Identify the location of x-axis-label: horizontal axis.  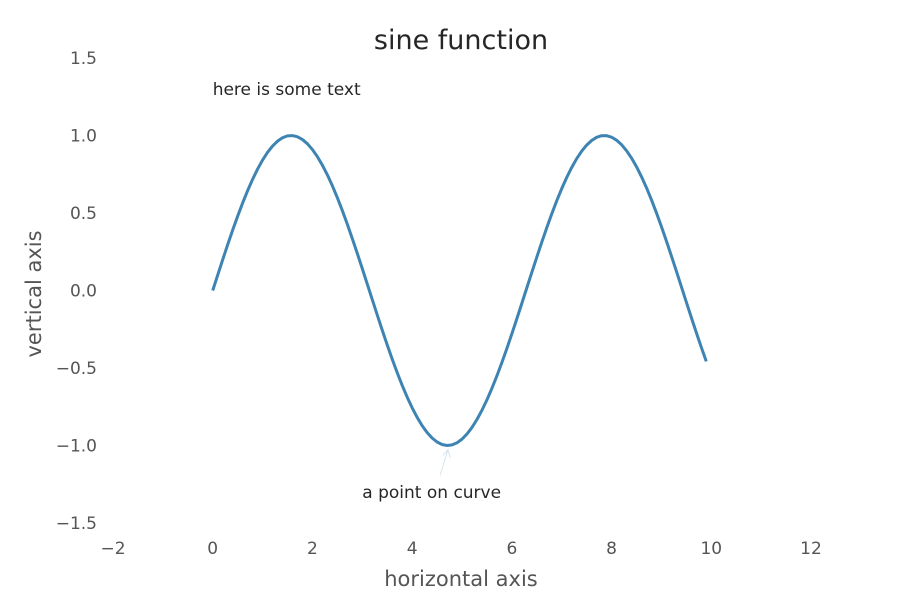
(461, 579).